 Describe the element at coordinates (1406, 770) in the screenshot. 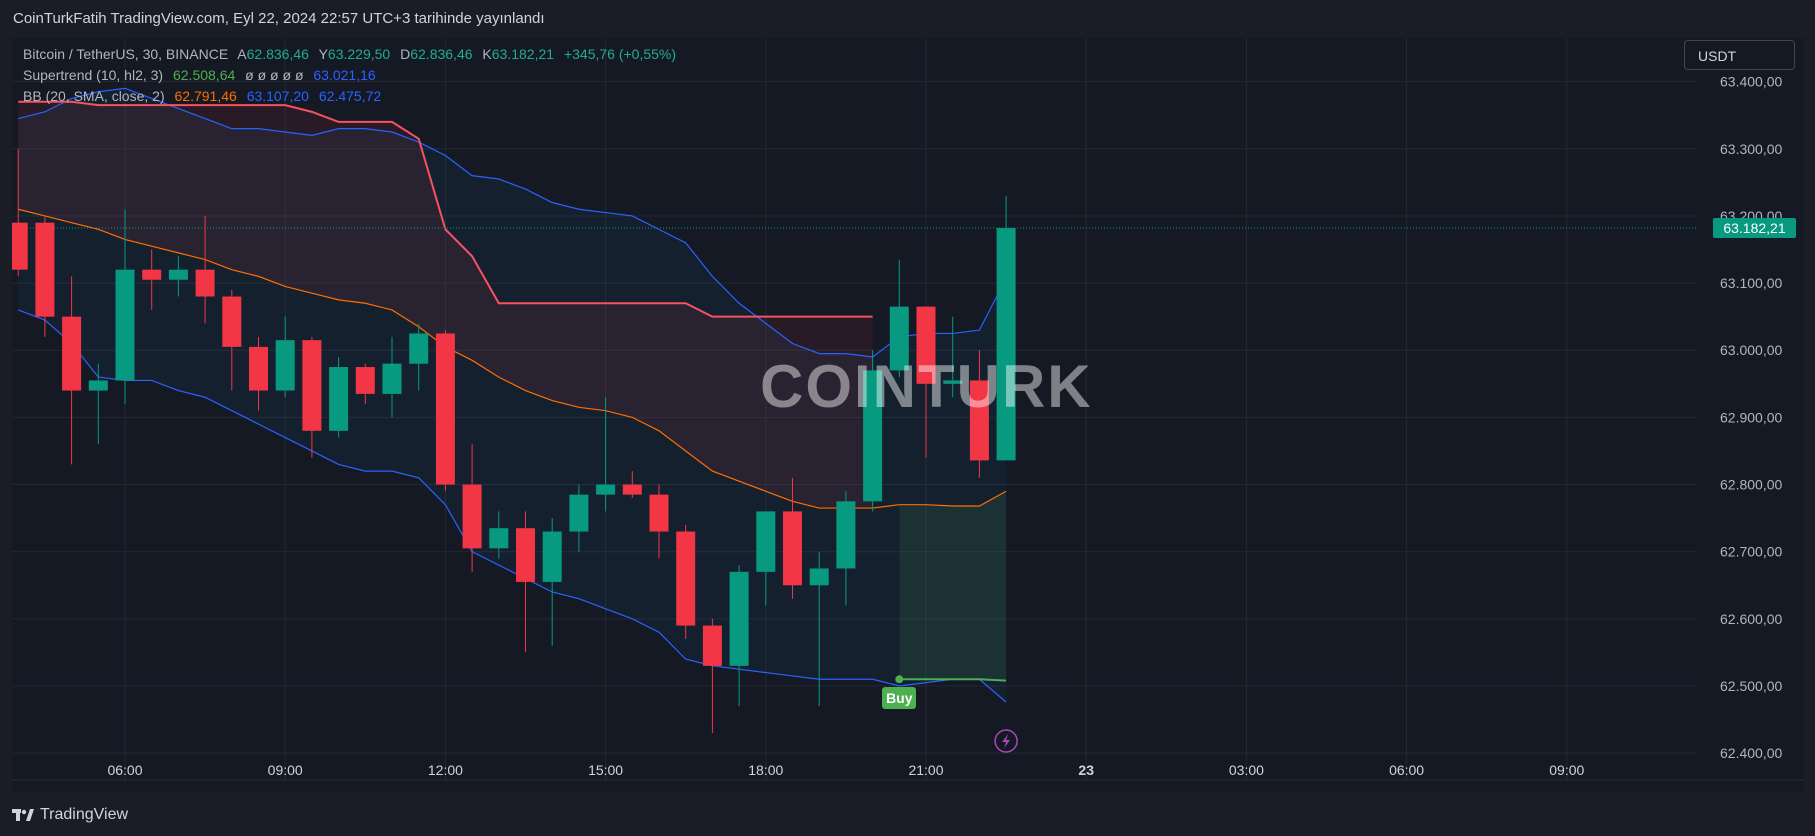

I see `x-tick-label: 06:00` at that location.